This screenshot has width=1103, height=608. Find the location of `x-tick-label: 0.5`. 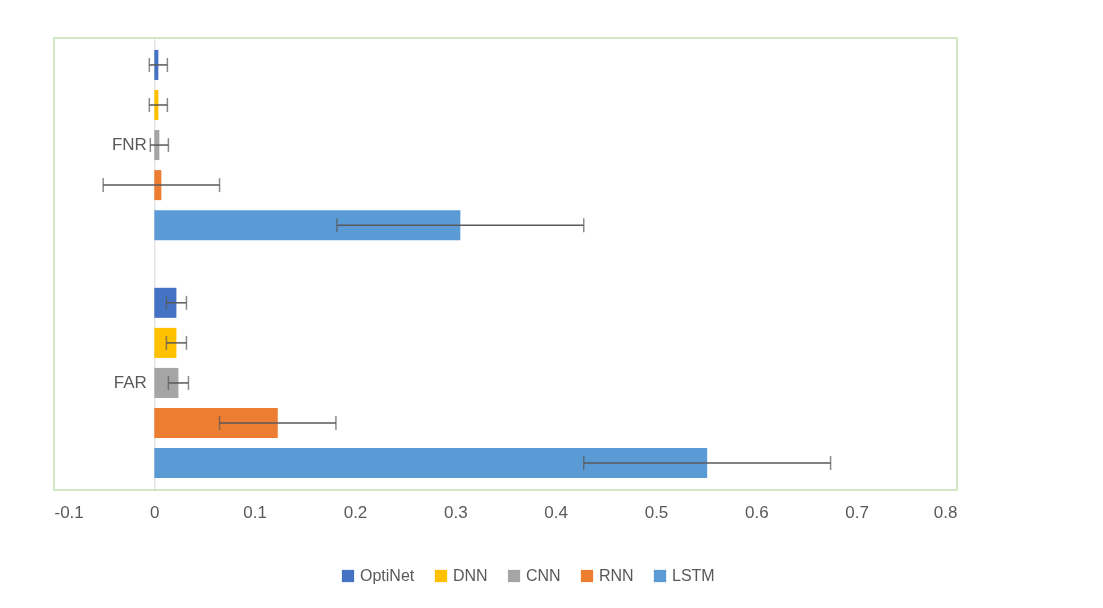

x-tick-label: 0.5 is located at coordinates (656, 512).